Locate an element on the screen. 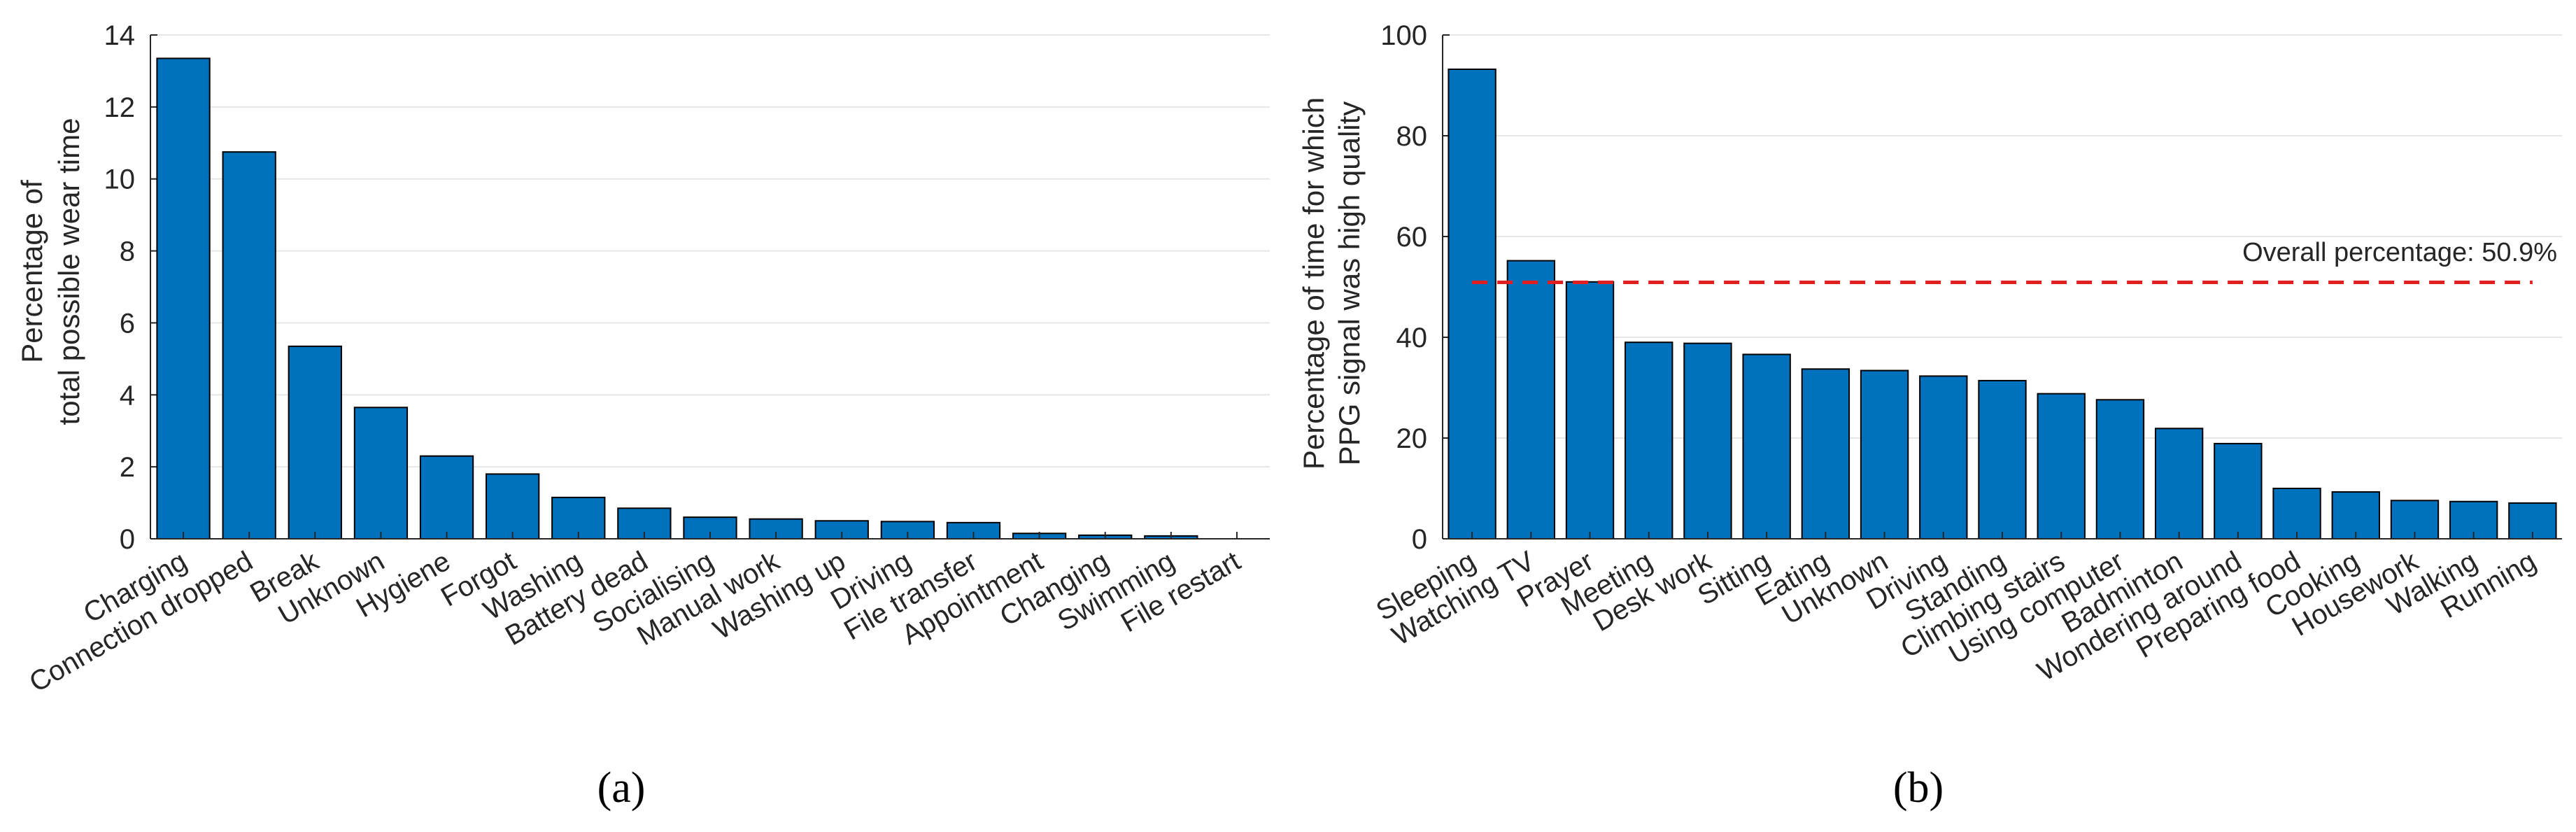 The width and height of the screenshot is (2576, 832). chart-a-ytick-label: 6 is located at coordinates (127, 323).